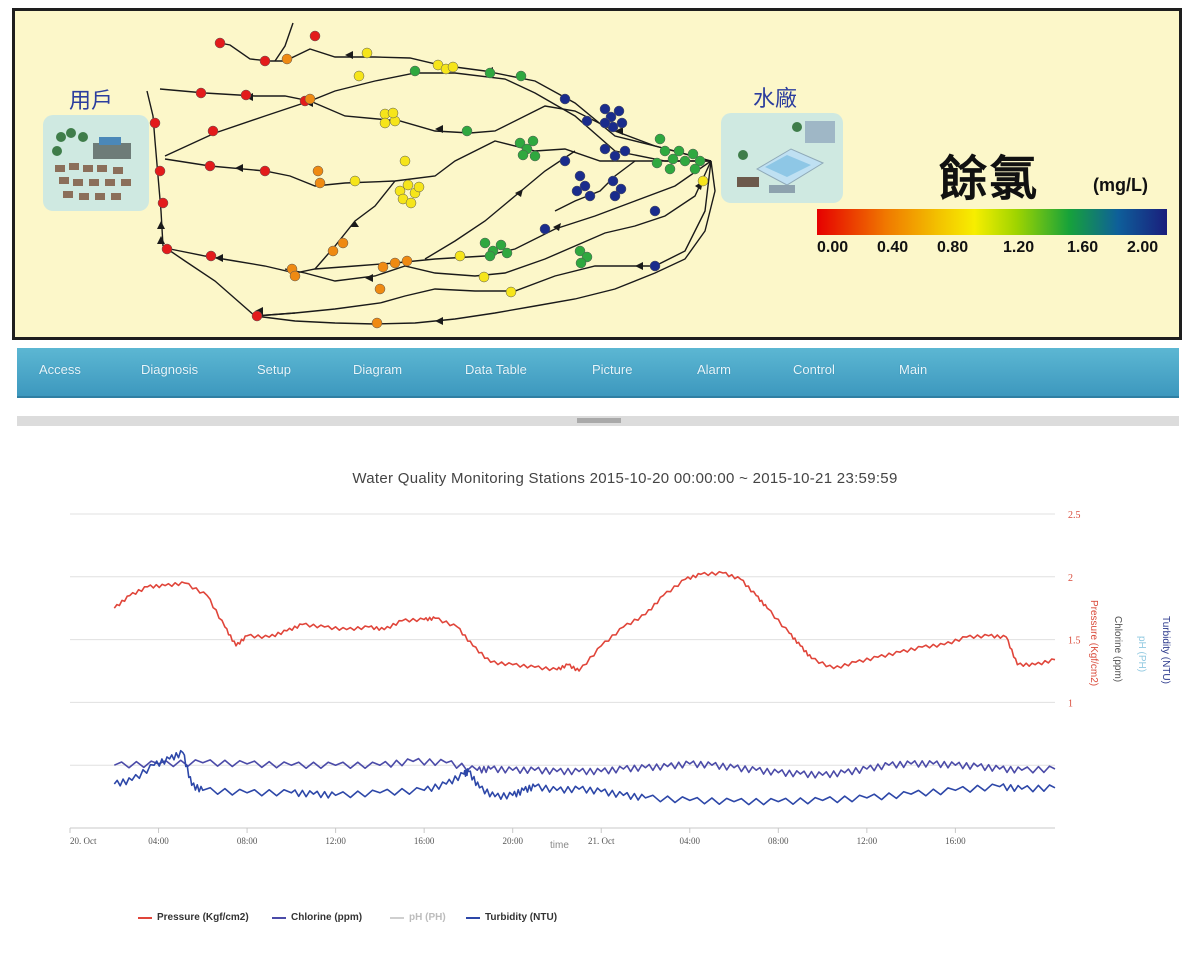 This screenshot has height=964, width=1200. What do you see at coordinates (953, 247) in the screenshot?
I see `scale-tick: 0.80` at bounding box center [953, 247].